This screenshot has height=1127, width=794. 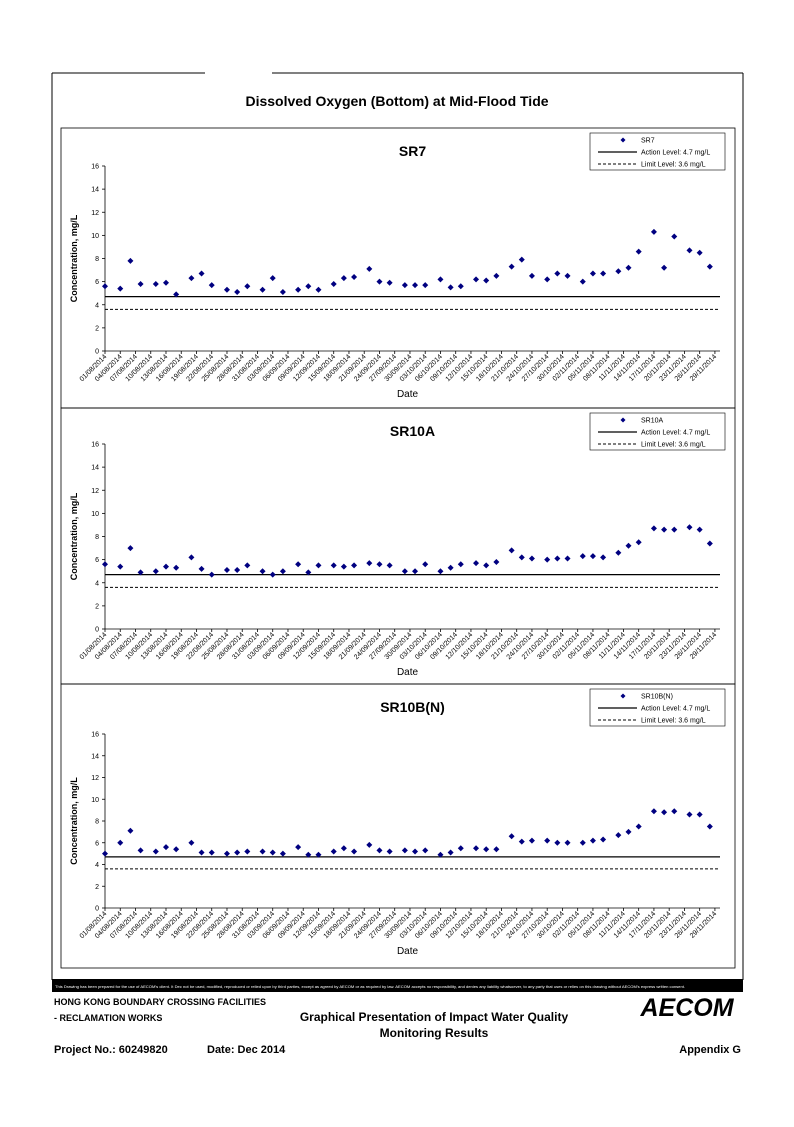 I want to click on disclaimer-bar, so click(x=397, y=985).